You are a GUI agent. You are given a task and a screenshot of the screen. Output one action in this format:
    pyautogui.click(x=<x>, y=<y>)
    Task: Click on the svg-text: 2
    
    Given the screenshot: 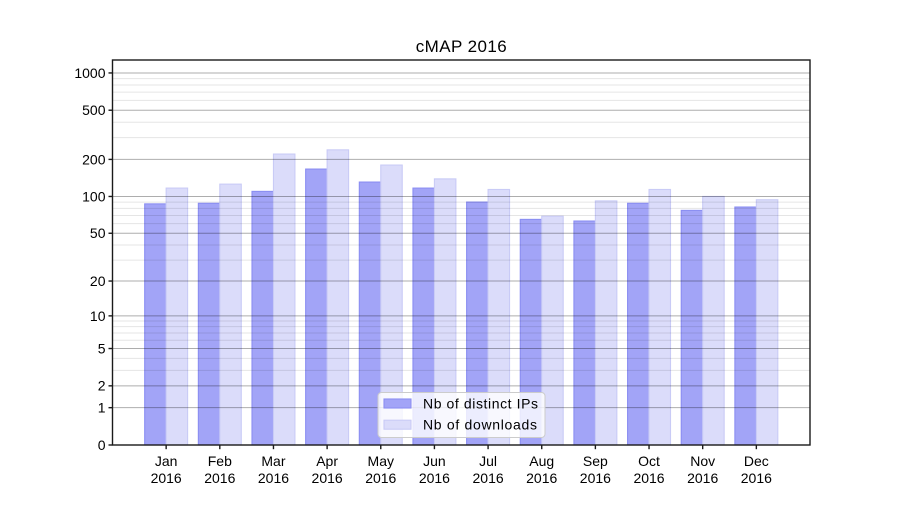 What is the action you would take?
    pyautogui.click(x=102, y=386)
    